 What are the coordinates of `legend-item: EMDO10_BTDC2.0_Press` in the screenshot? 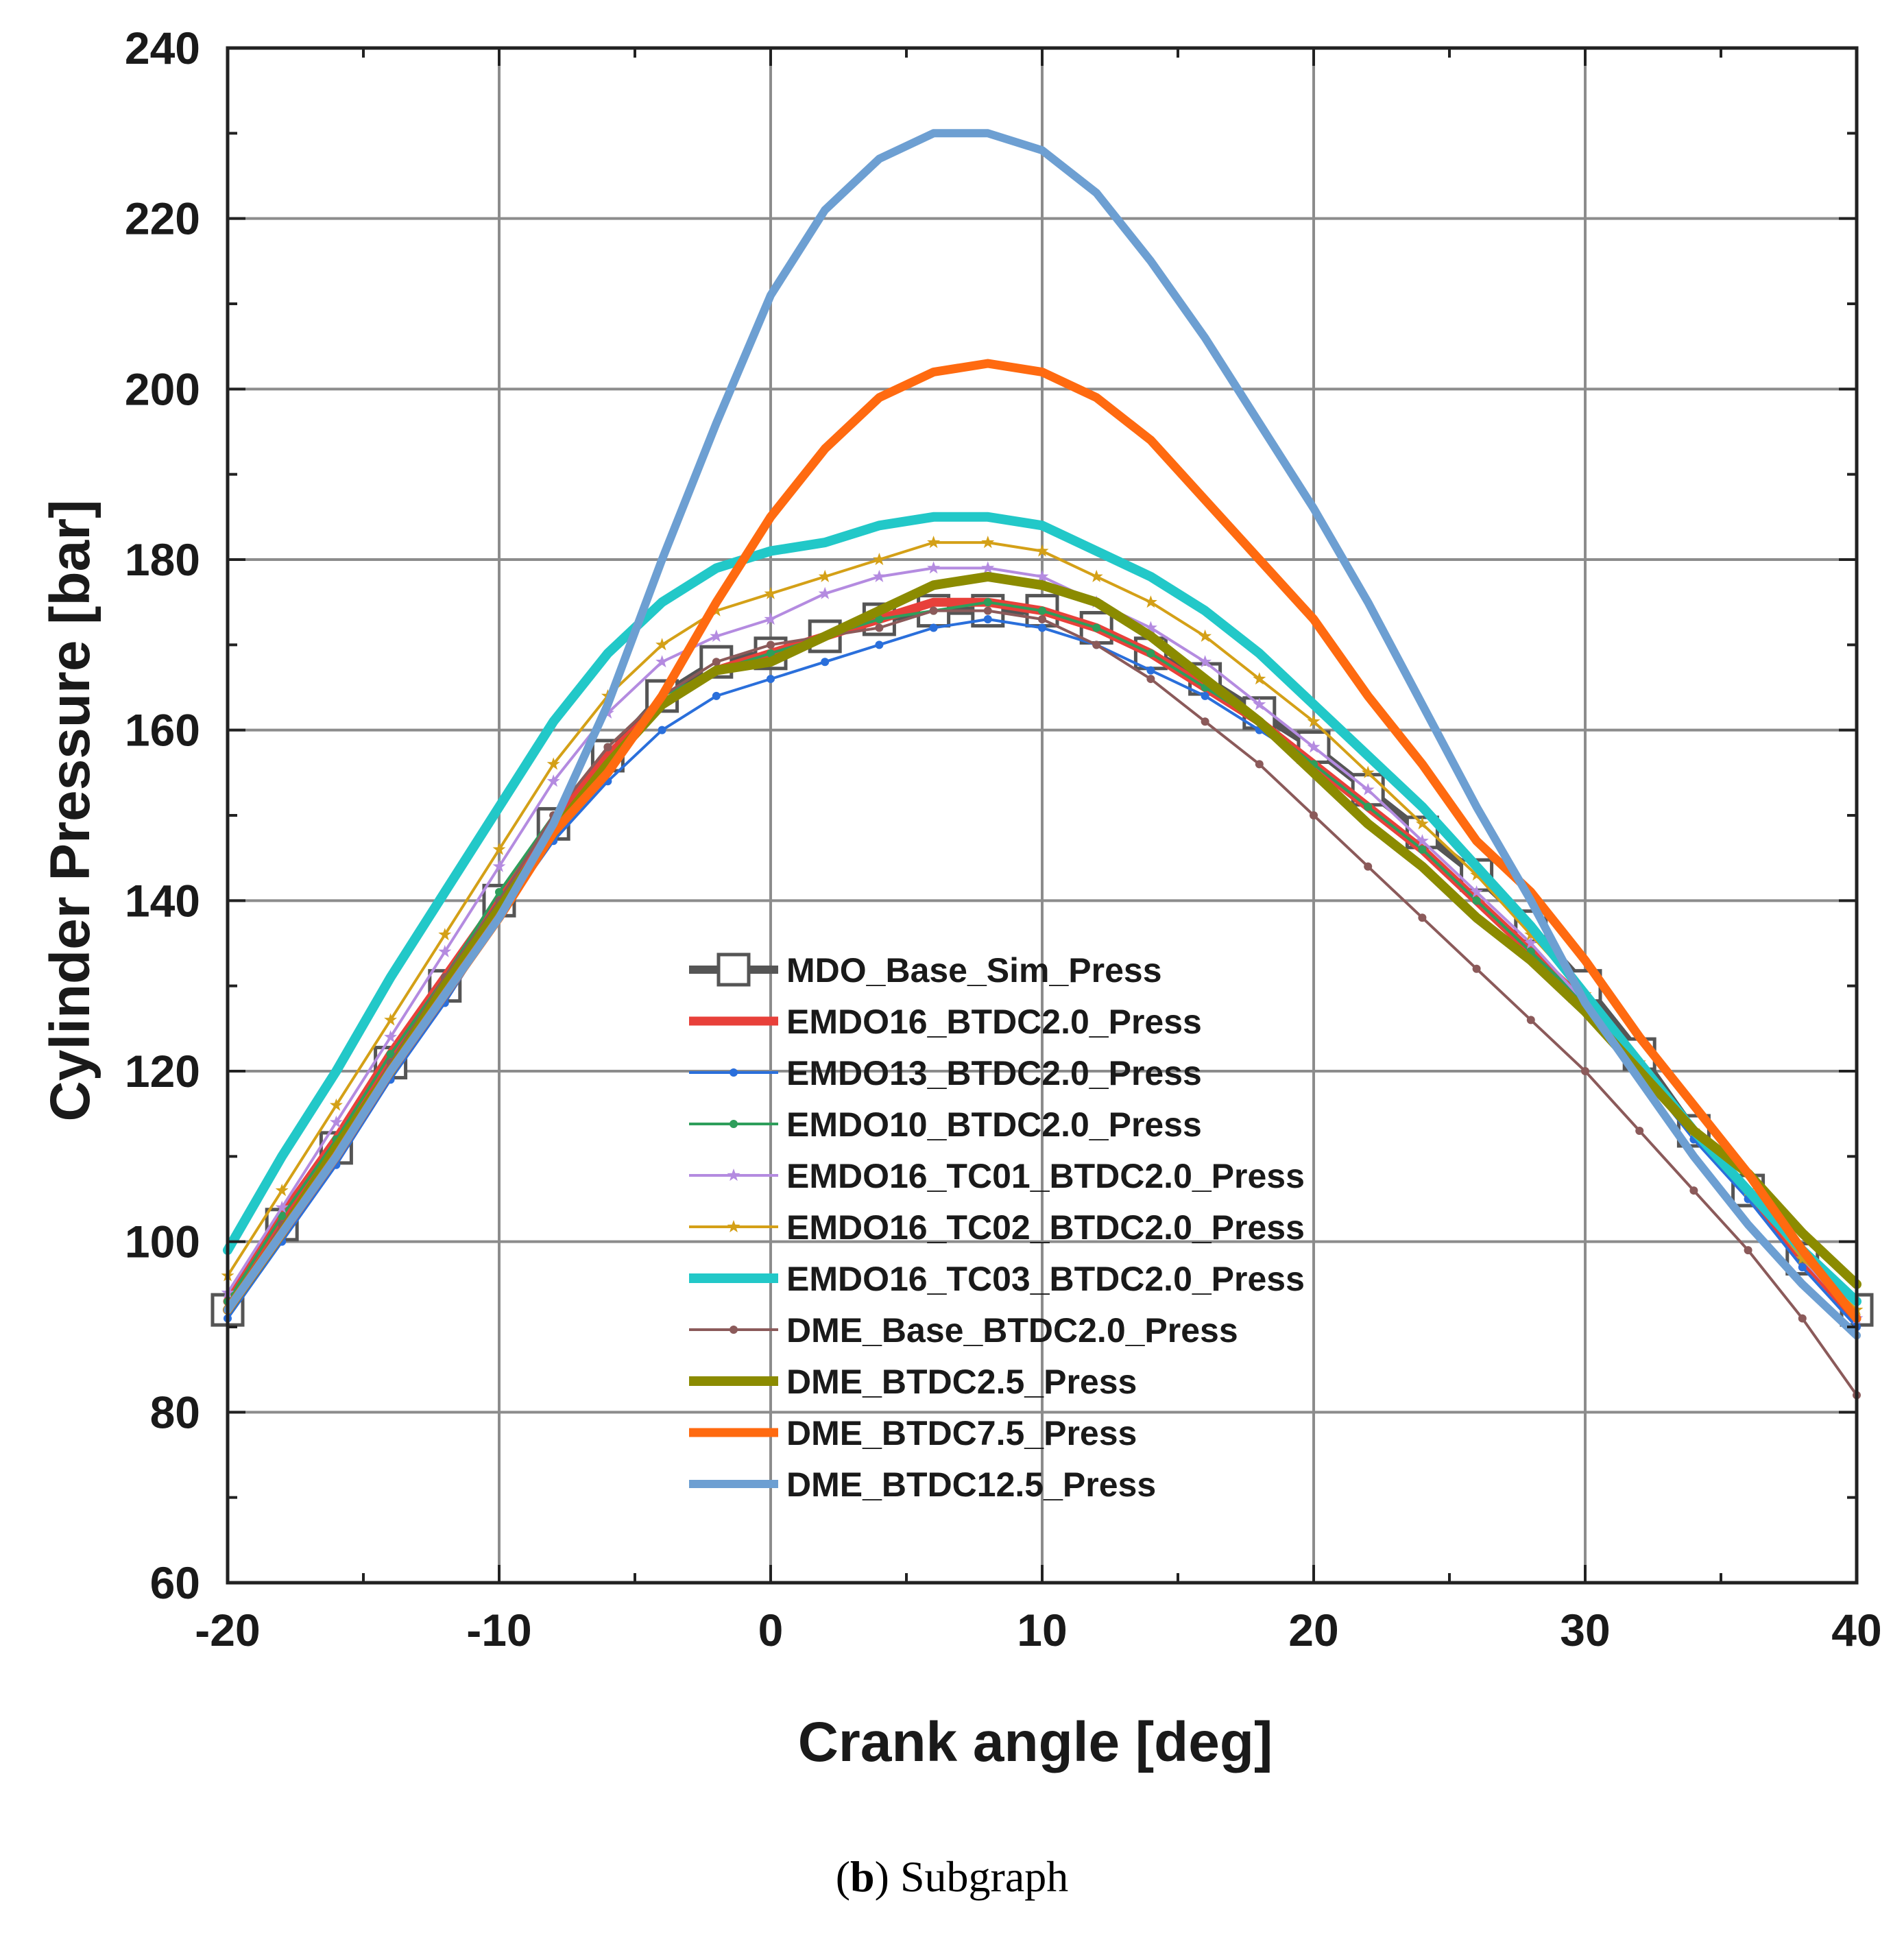 It's located at (945, 1124).